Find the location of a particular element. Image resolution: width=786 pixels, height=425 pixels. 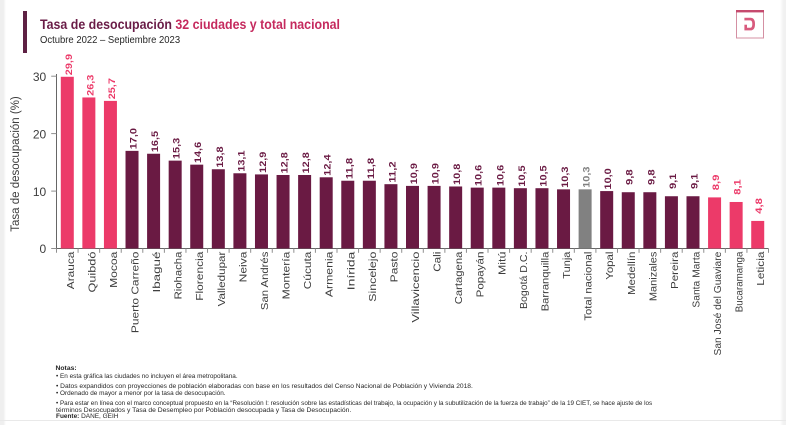

svg-text: 10,0 is located at coordinates (608, 178).